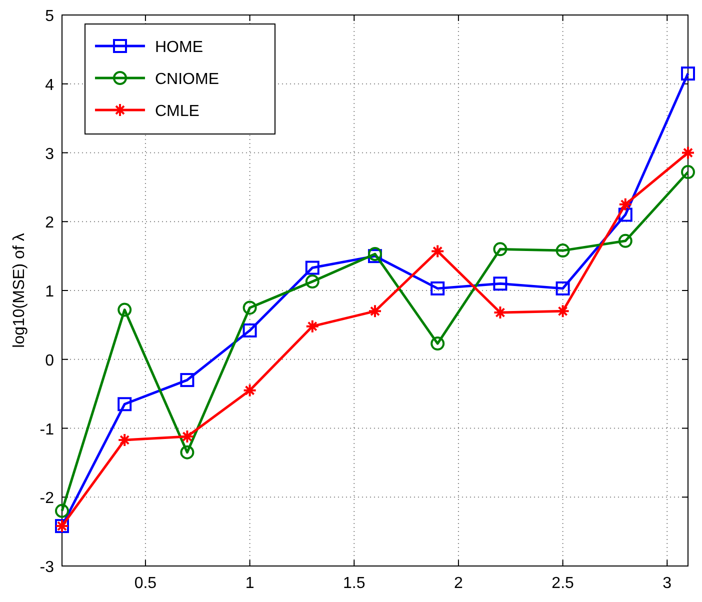 The width and height of the screenshot is (702, 602). Describe the element at coordinates (47, 567) in the screenshot. I see `y-tick-label: -3` at that location.